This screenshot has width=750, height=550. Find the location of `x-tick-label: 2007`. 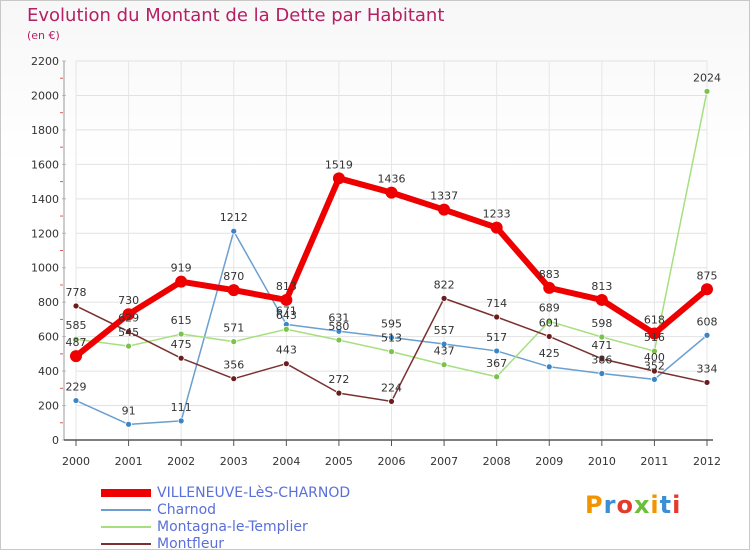

x-tick-label: 2007 is located at coordinates (444, 461).